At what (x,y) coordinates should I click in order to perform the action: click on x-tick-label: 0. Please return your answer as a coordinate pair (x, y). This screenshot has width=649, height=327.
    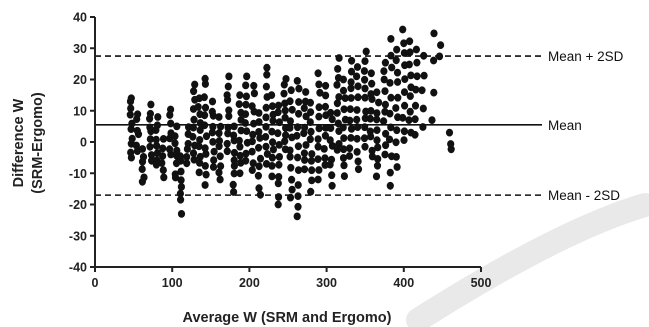
    Looking at the image, I should click on (95, 283).